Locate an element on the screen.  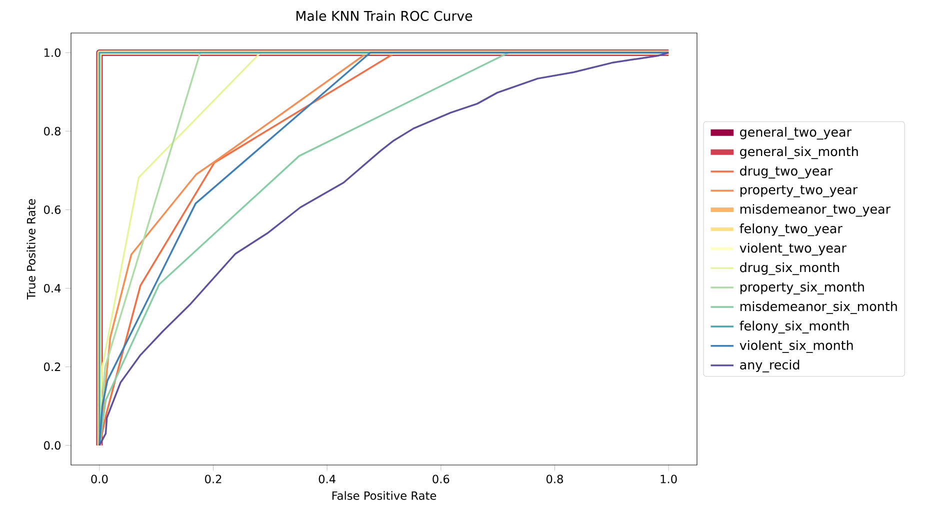
x-tick-label: 0.6 is located at coordinates (441, 479).